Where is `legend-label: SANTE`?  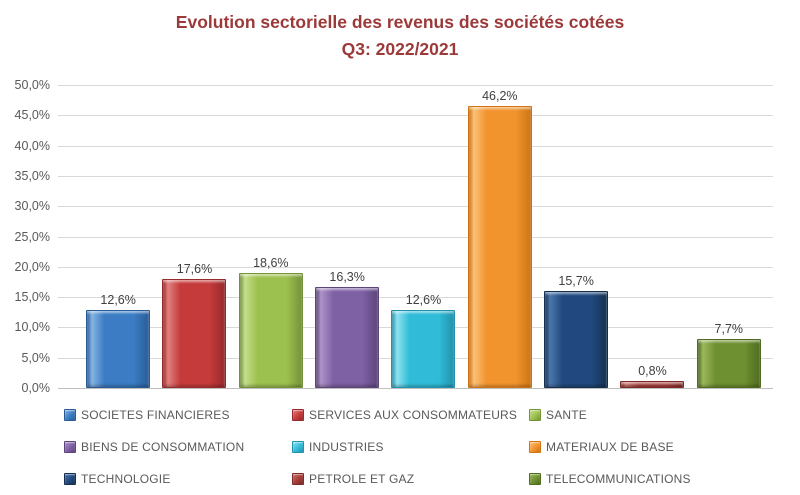
legend-label: SANTE is located at coordinates (567, 415).